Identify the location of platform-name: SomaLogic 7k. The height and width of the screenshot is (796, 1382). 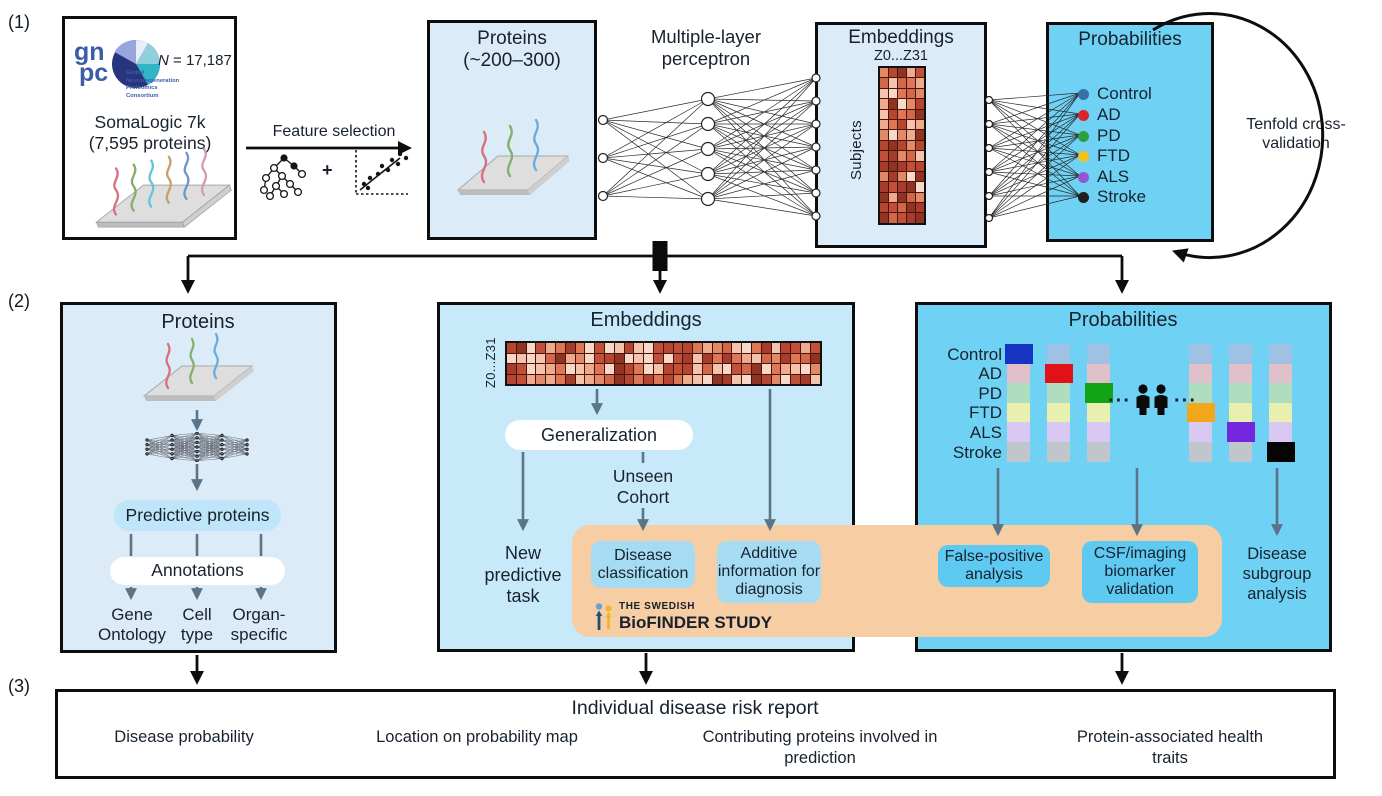
(150, 122).